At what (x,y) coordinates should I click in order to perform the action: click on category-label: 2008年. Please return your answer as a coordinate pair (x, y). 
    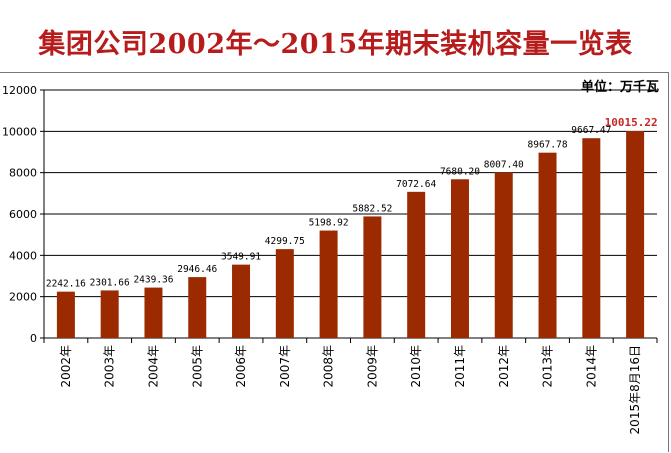
    Looking at the image, I should click on (329, 366).